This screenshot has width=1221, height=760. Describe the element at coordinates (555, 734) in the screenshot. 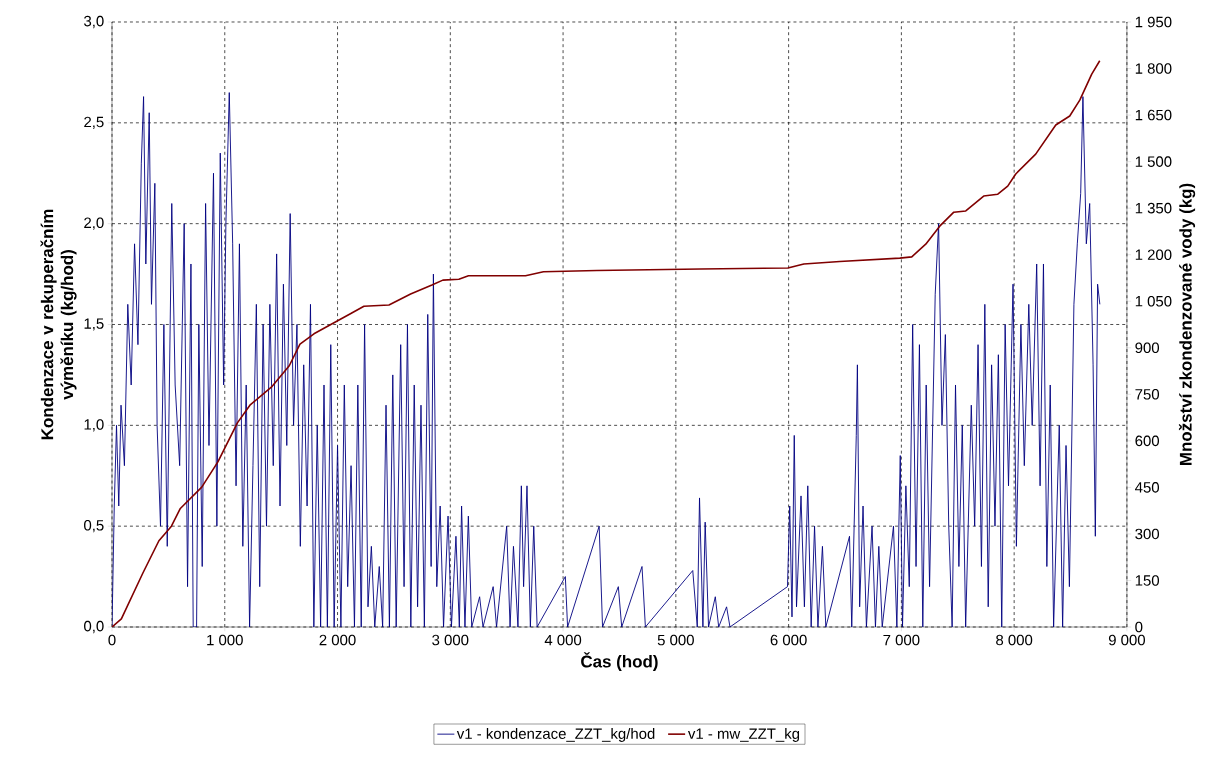

I see `legend-label: v1 - kondenzace_ZZT_kg/hod` at that location.